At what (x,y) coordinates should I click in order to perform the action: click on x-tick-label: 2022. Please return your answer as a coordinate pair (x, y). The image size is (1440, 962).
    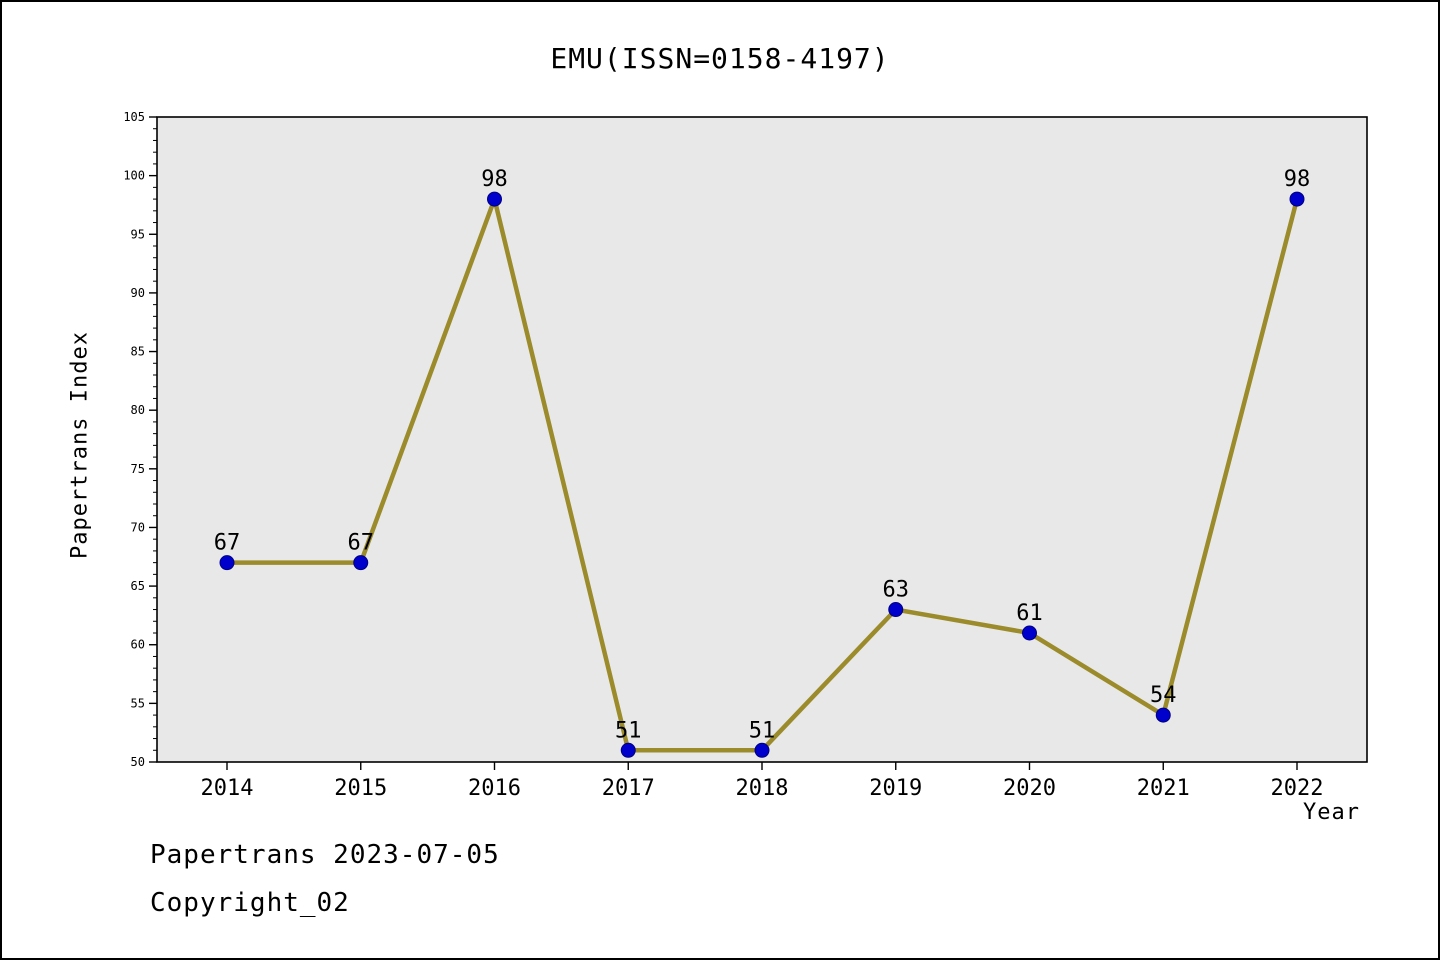
    Looking at the image, I should click on (1297, 788).